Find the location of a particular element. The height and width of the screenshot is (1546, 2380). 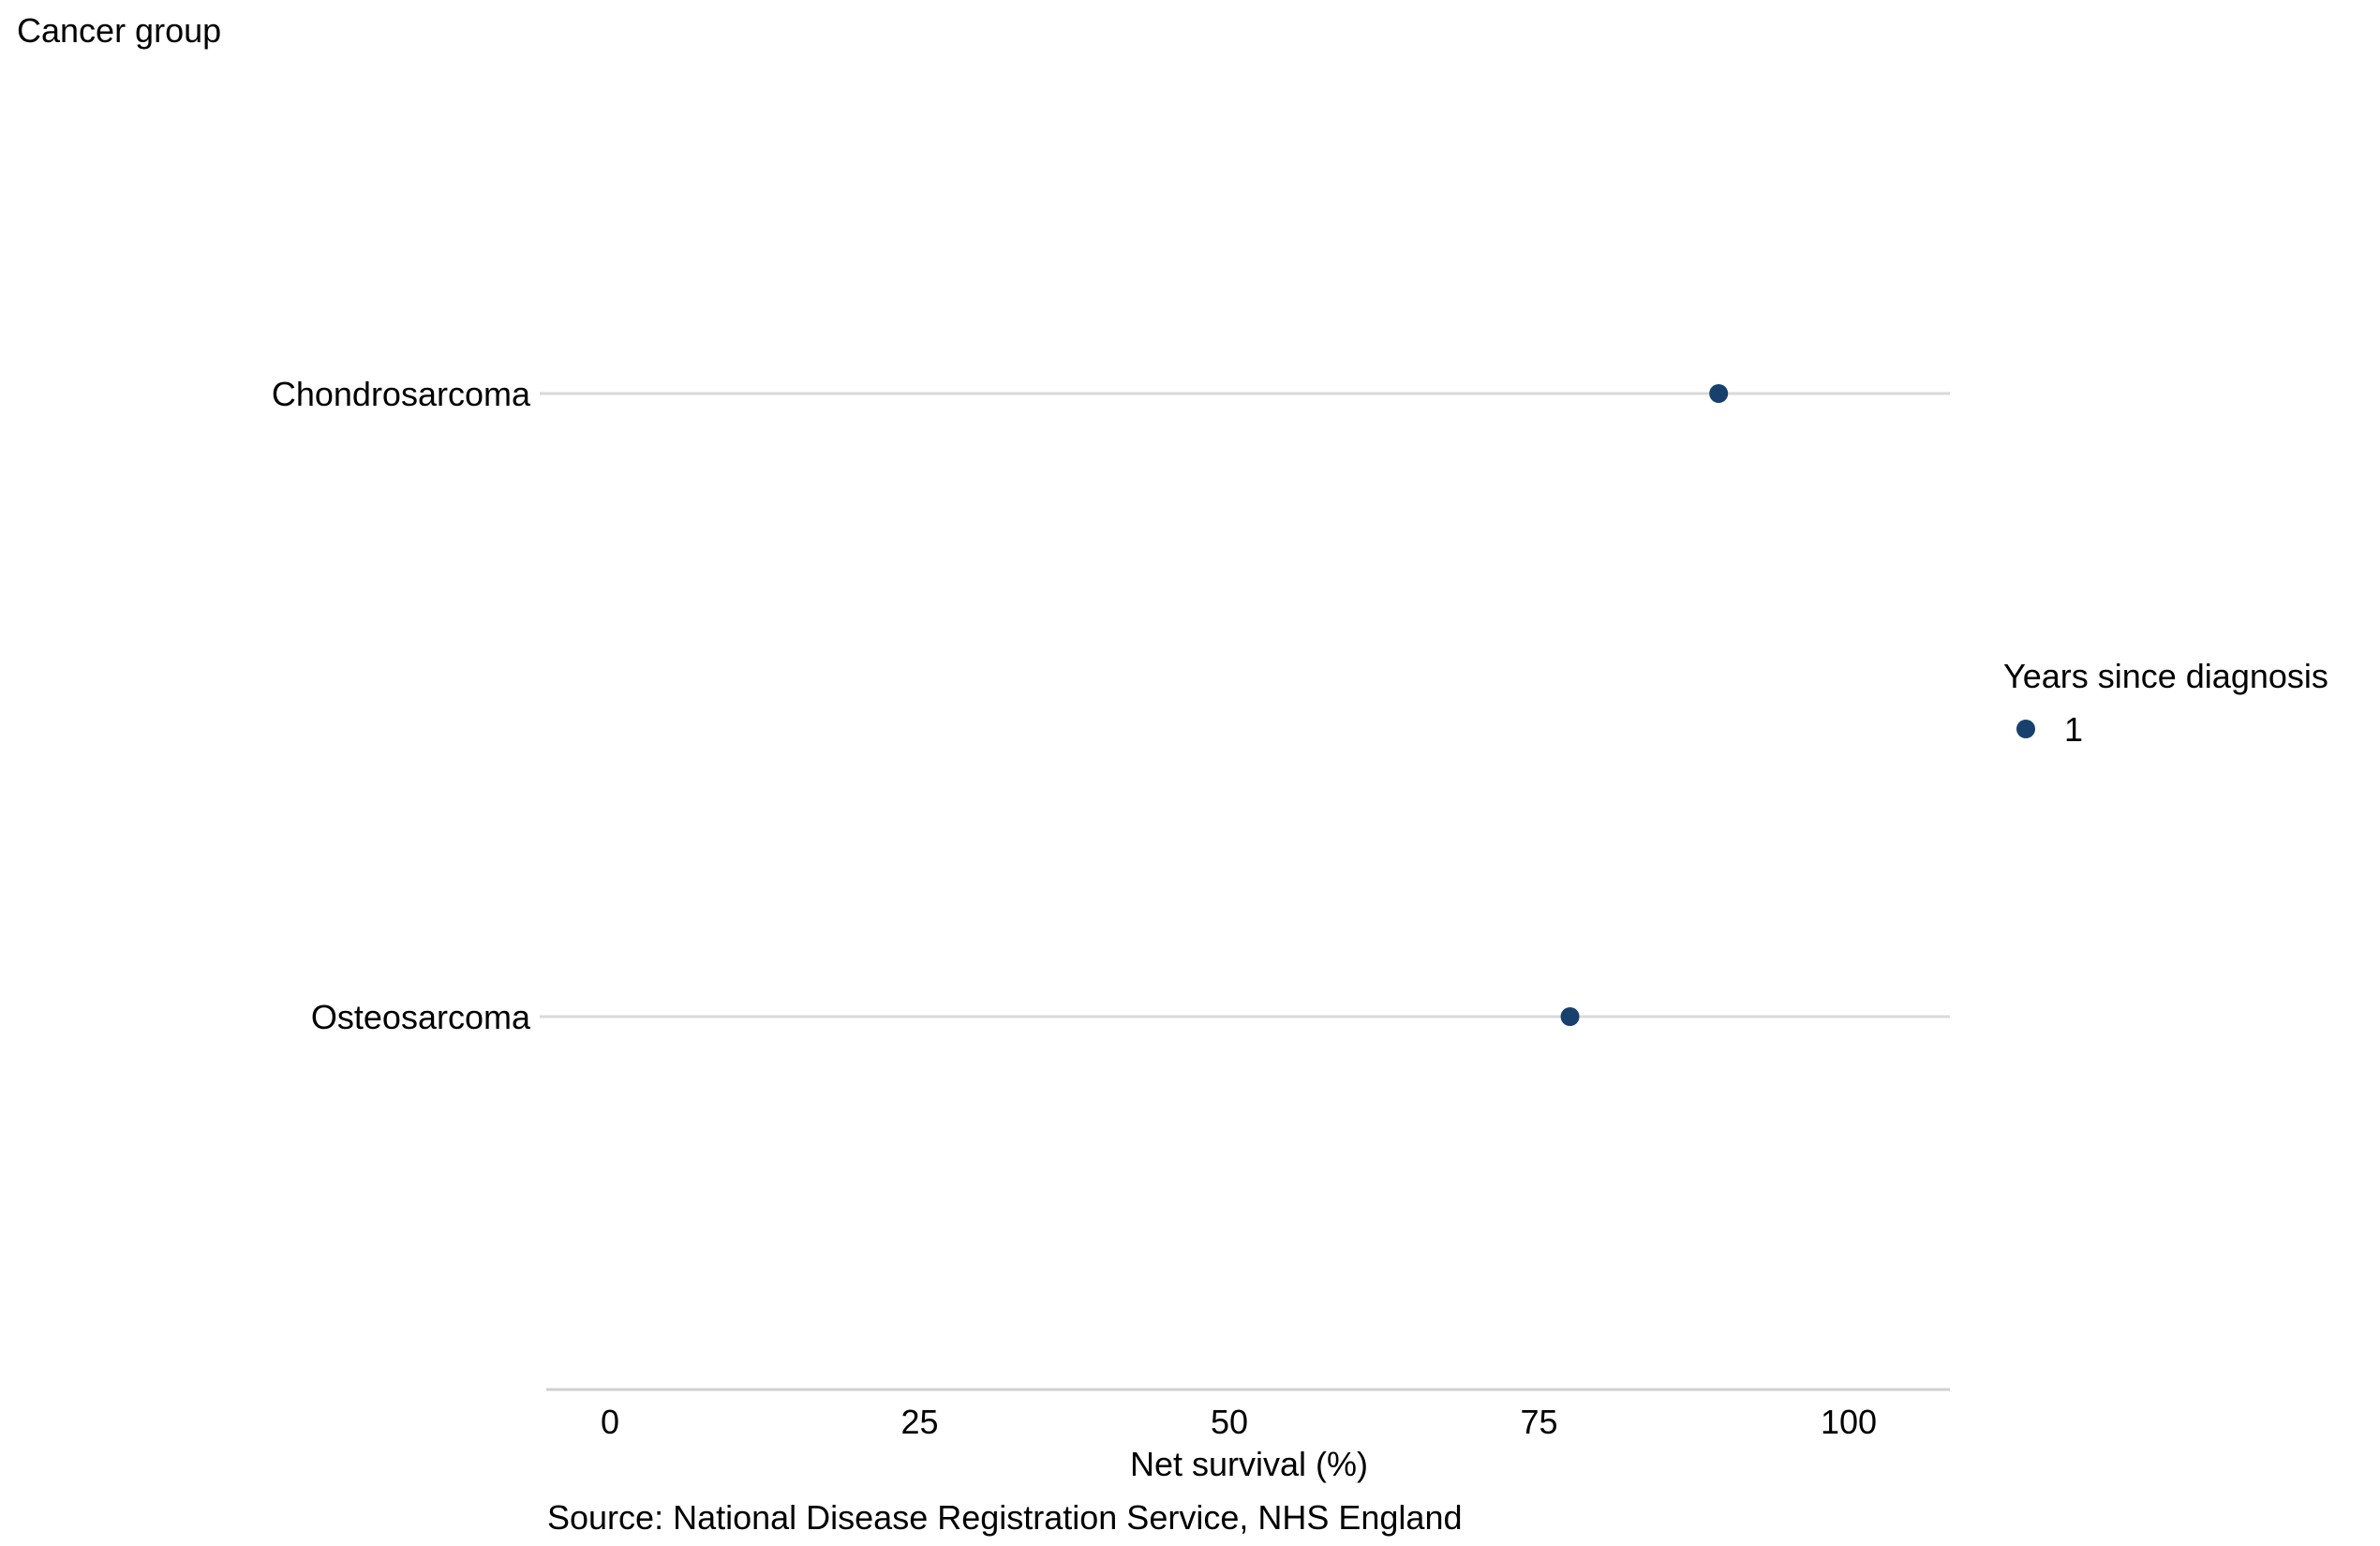

x-axis-title: Net survival (%) is located at coordinates (1249, 1464).